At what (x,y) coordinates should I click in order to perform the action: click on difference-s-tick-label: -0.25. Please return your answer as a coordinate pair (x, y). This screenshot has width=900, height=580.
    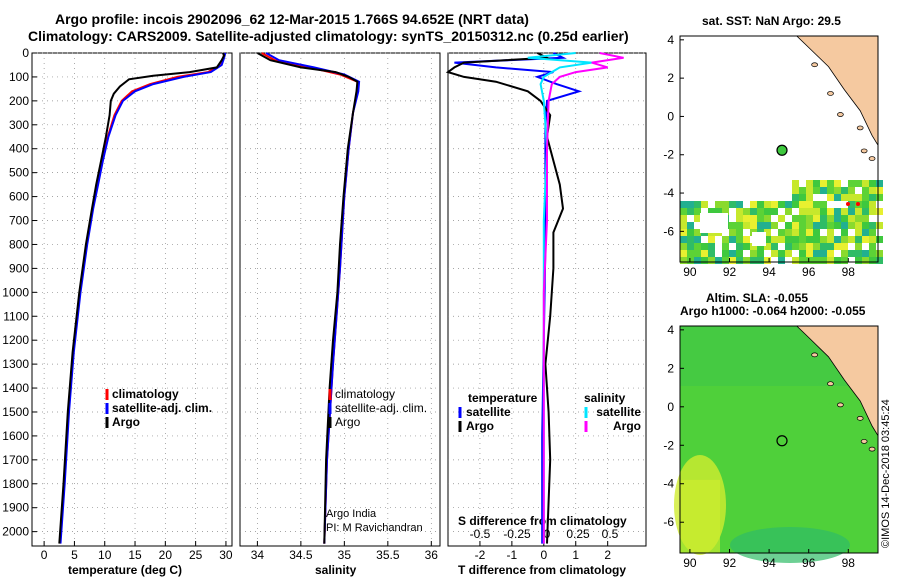
    Looking at the image, I should click on (517, 534).